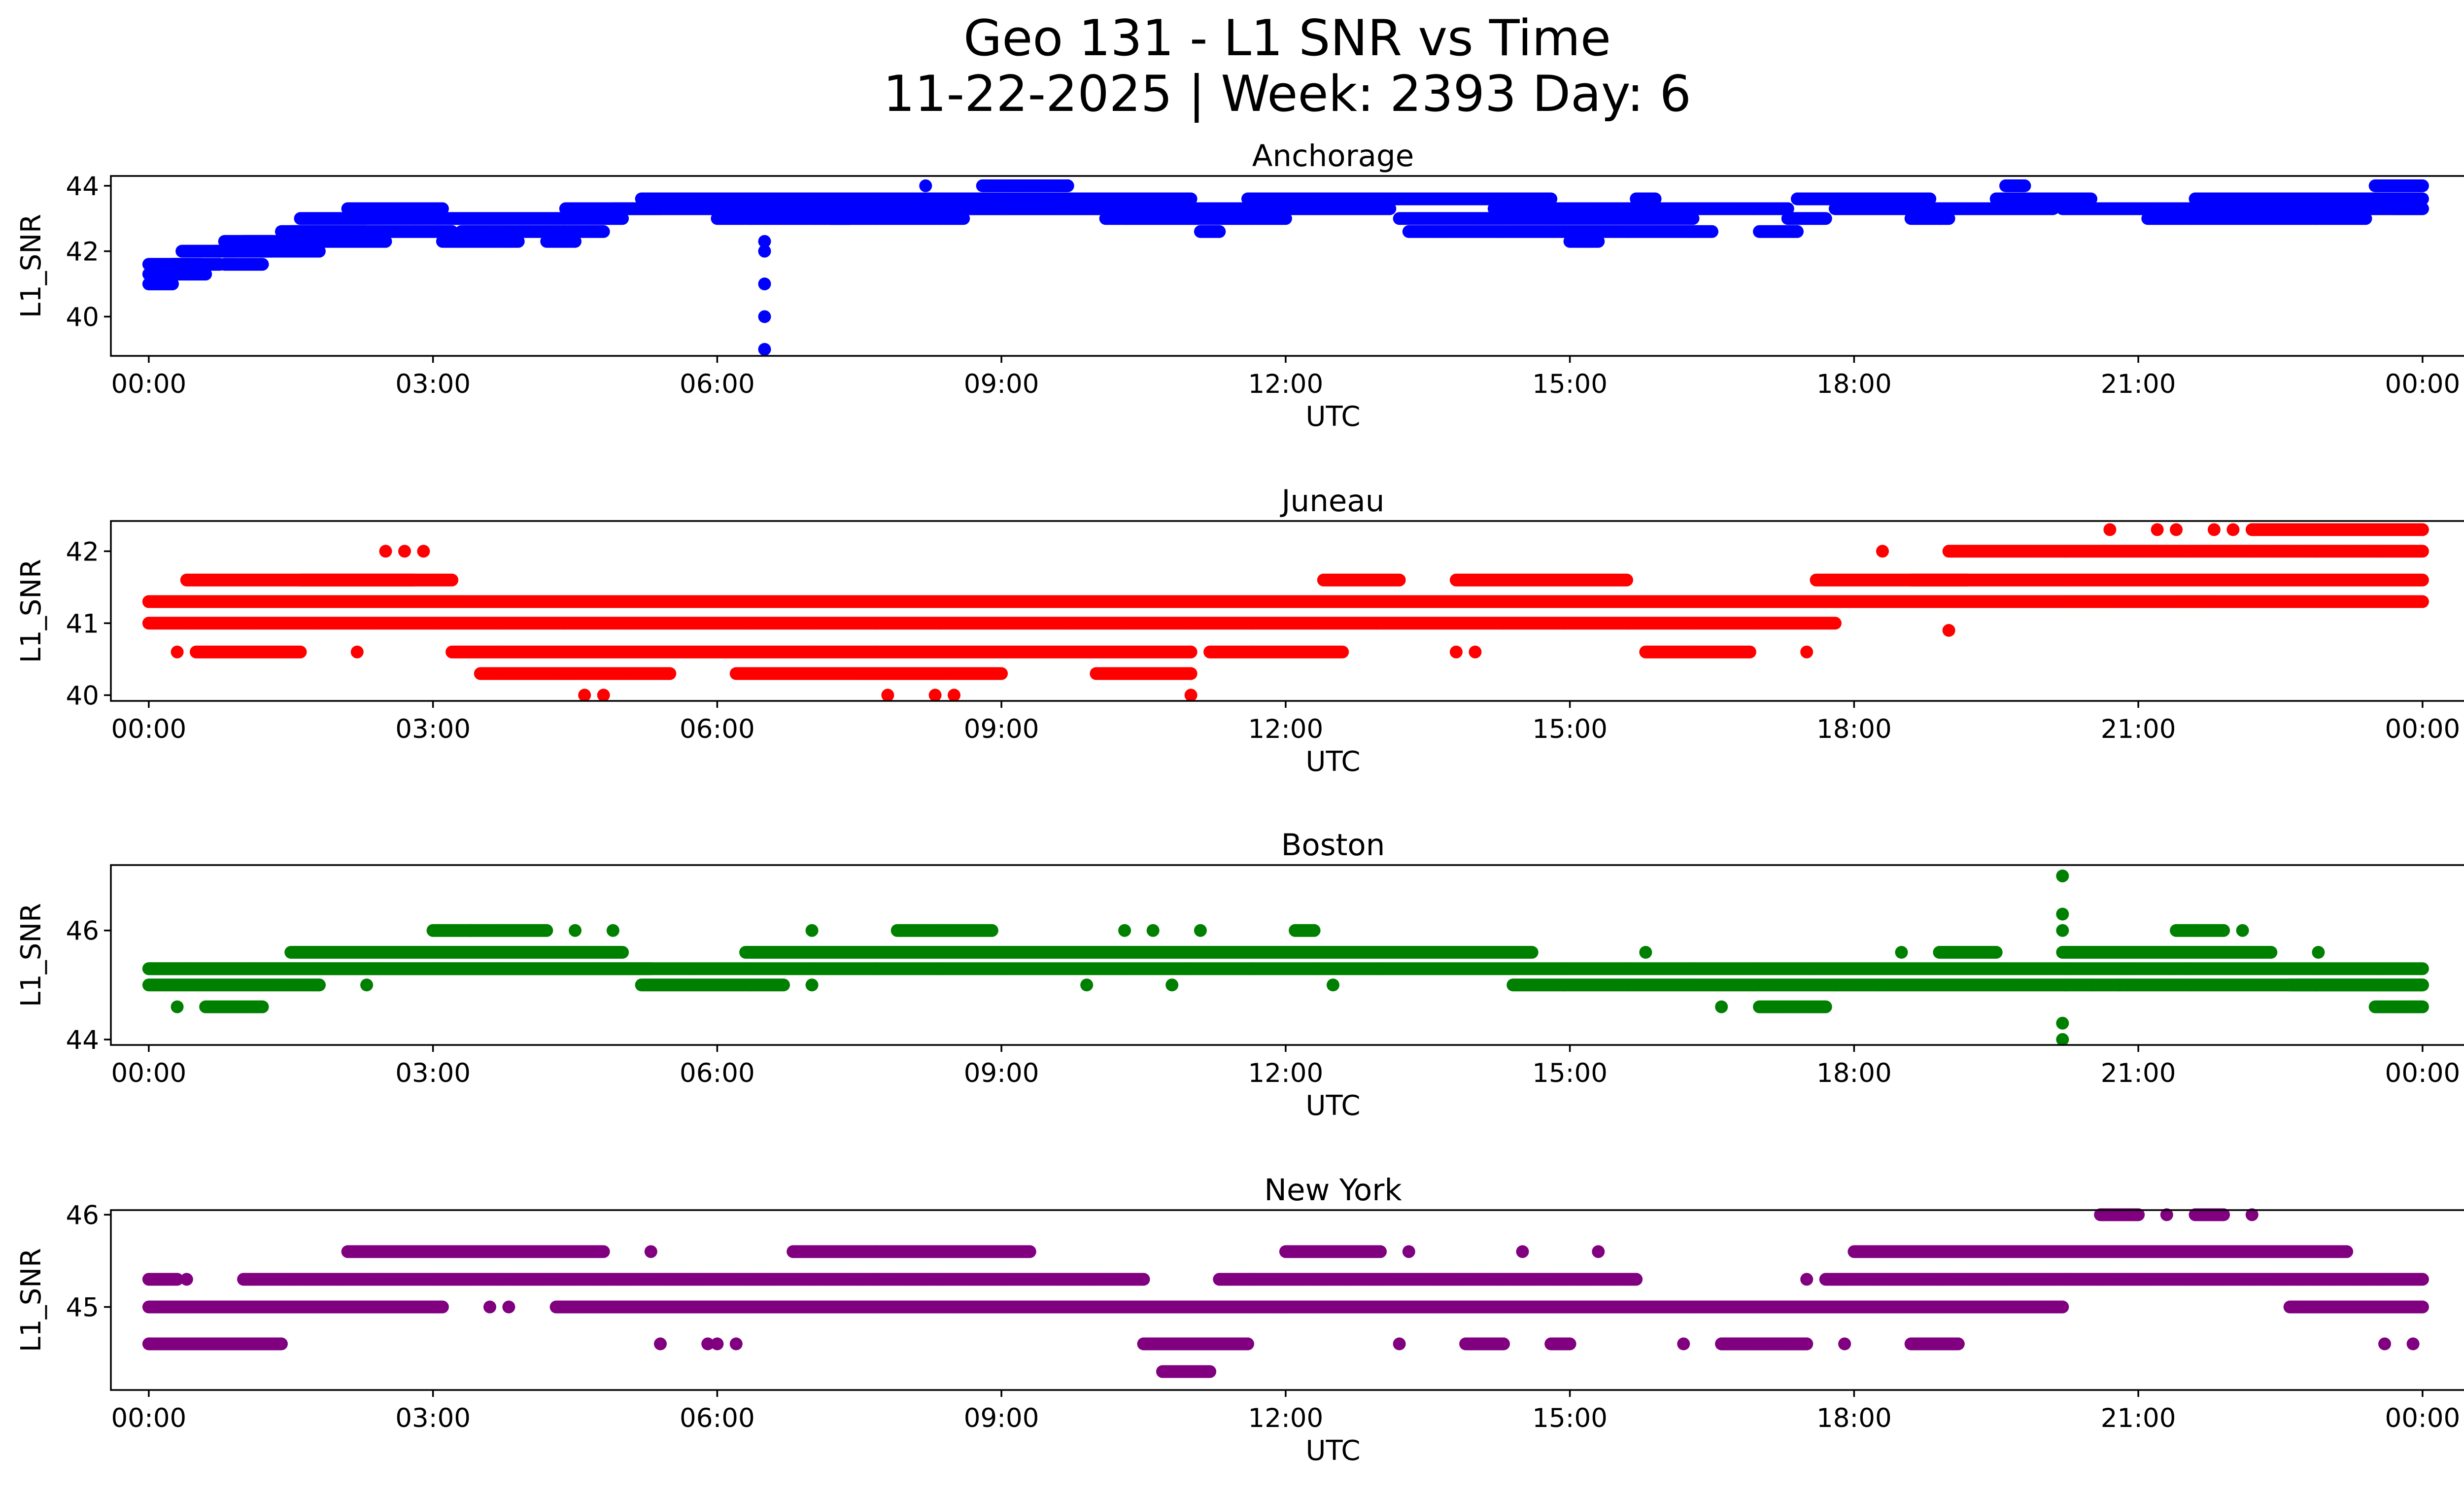 The width and height of the screenshot is (2464, 1495). What do you see at coordinates (1285, 267) in the screenshot?
I see `scatter-points` at bounding box center [1285, 267].